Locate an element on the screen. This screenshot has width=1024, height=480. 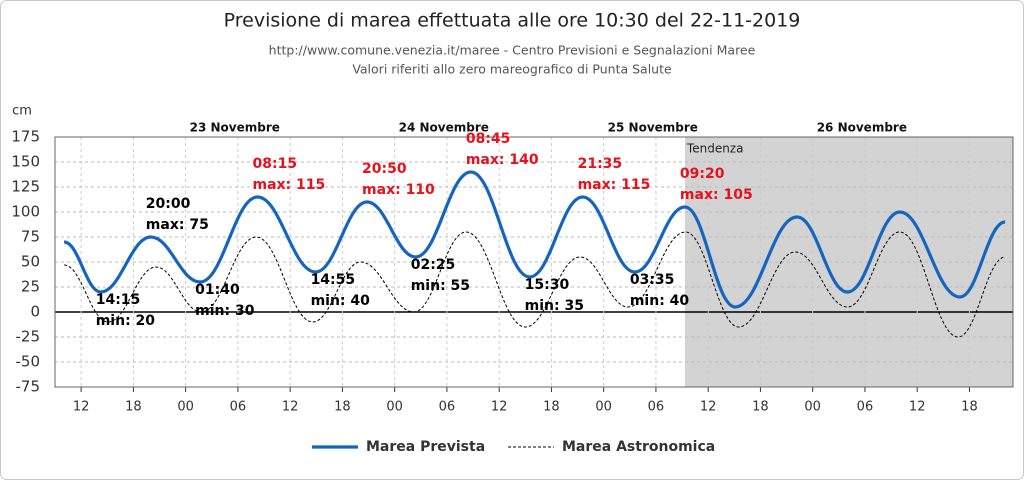
time-label: 15:30 is located at coordinates (547, 285).